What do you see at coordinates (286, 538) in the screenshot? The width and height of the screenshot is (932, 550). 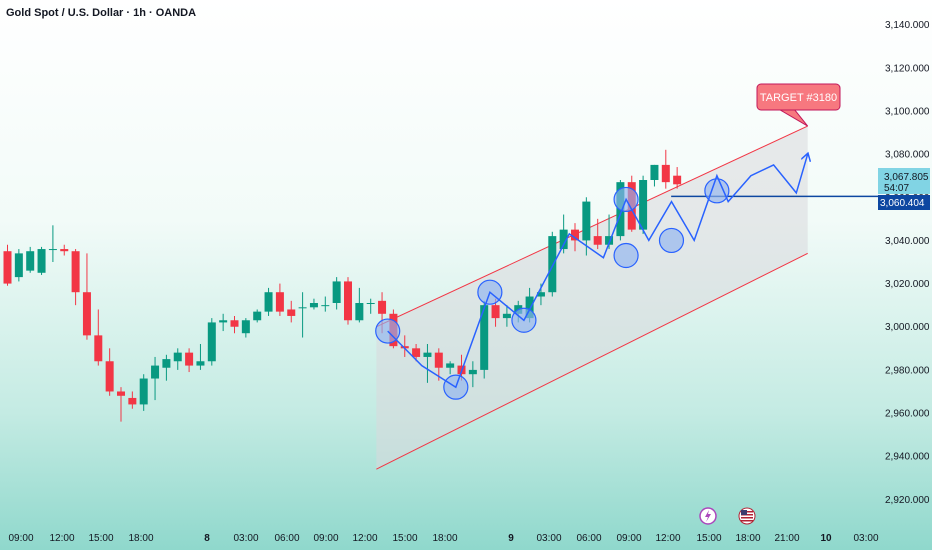 I see `x-tick-label: 06:00` at bounding box center [286, 538].